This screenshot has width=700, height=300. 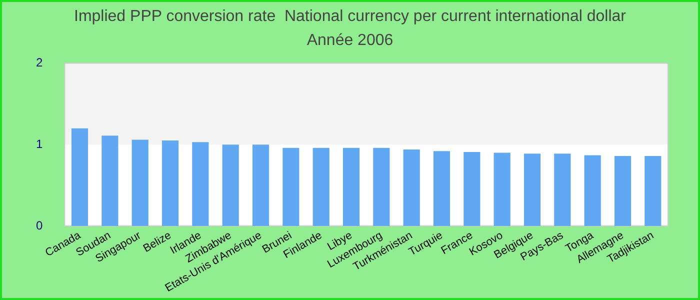 What do you see at coordinates (39, 63) in the screenshot?
I see `y-tick-label: 2` at bounding box center [39, 63].